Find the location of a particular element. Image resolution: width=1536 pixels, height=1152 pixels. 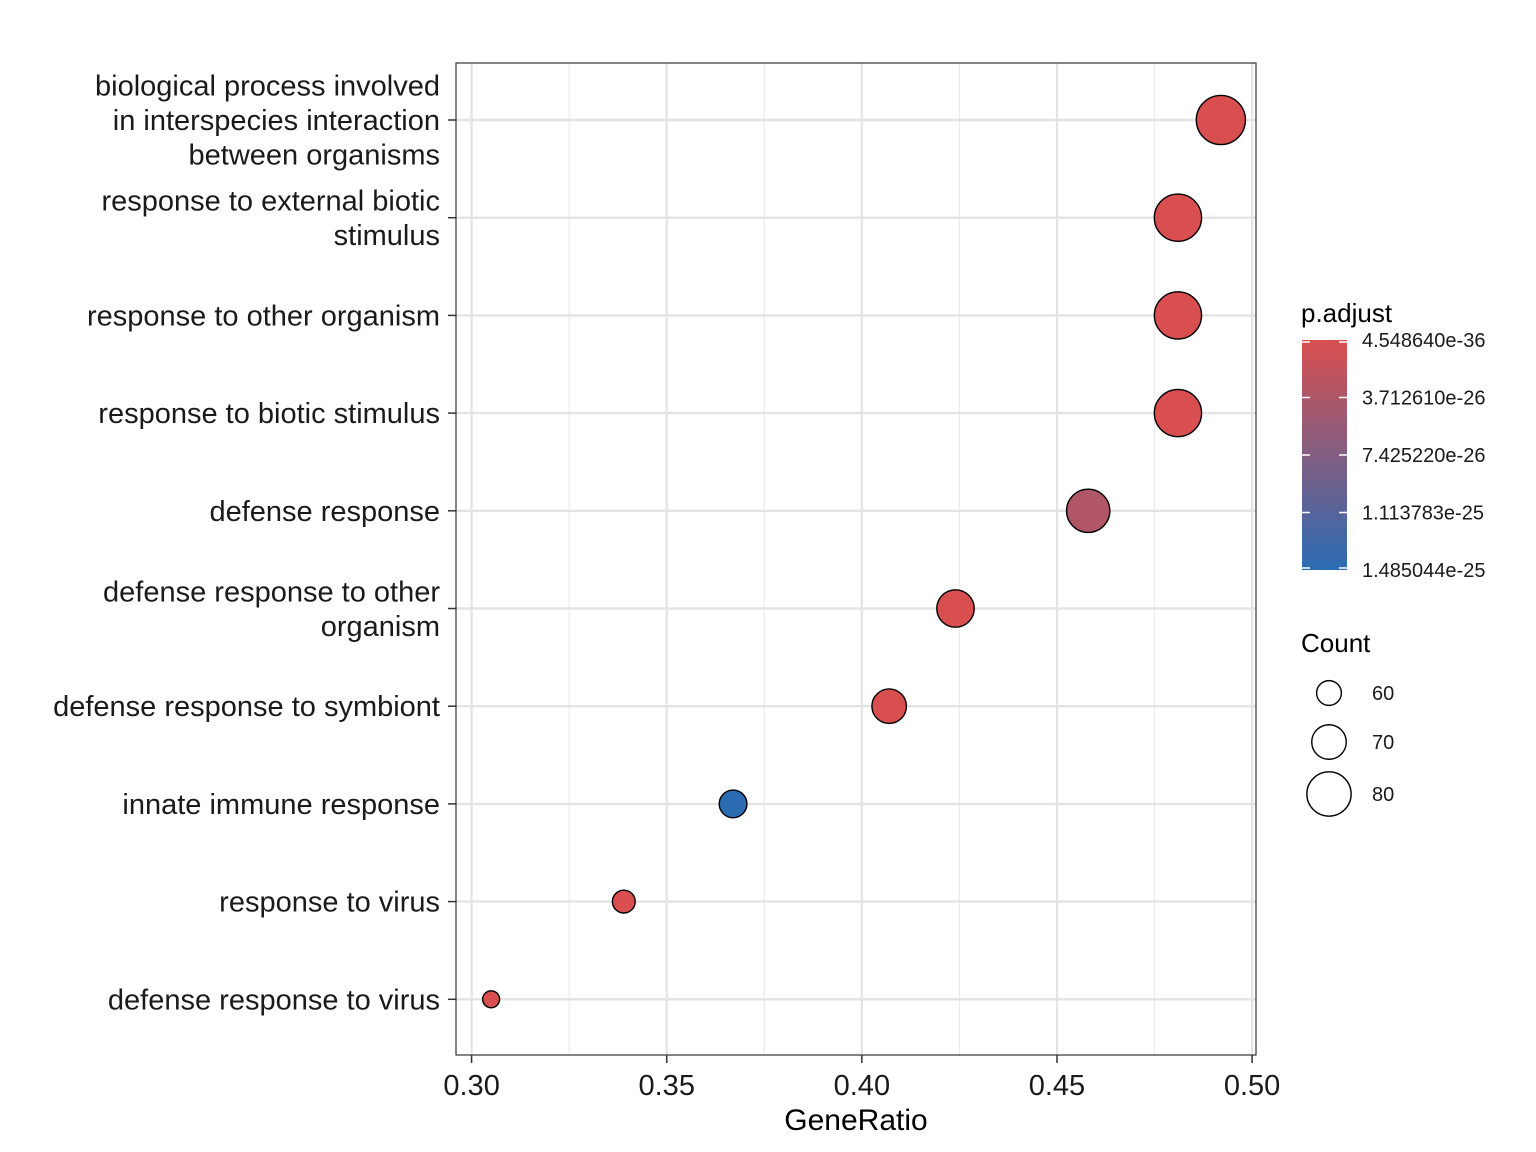

x-tick-label: 0.35 is located at coordinates (667, 1086).